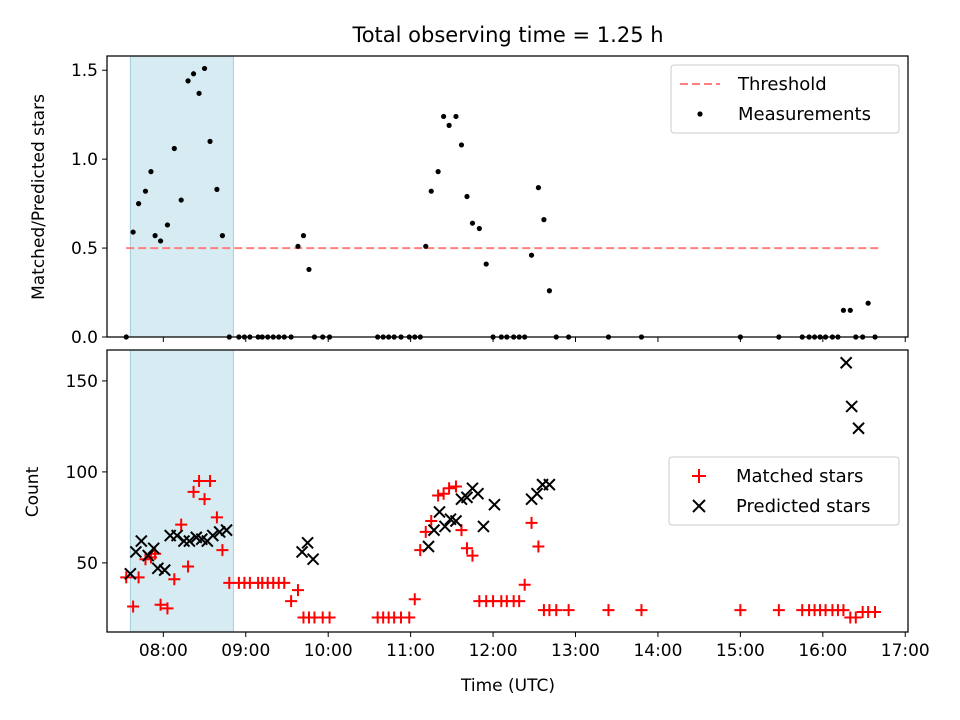 The width and height of the screenshot is (960, 720). Describe the element at coordinates (181, 196) in the screenshot. I see `ratio-shaded-interval` at that location.